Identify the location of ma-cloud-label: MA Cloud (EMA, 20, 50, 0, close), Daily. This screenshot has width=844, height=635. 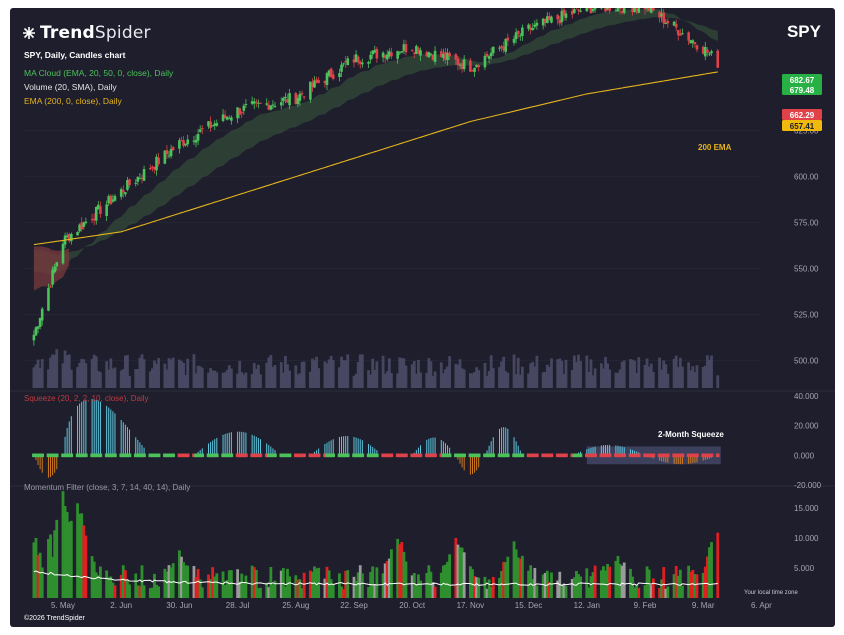
(99, 73).